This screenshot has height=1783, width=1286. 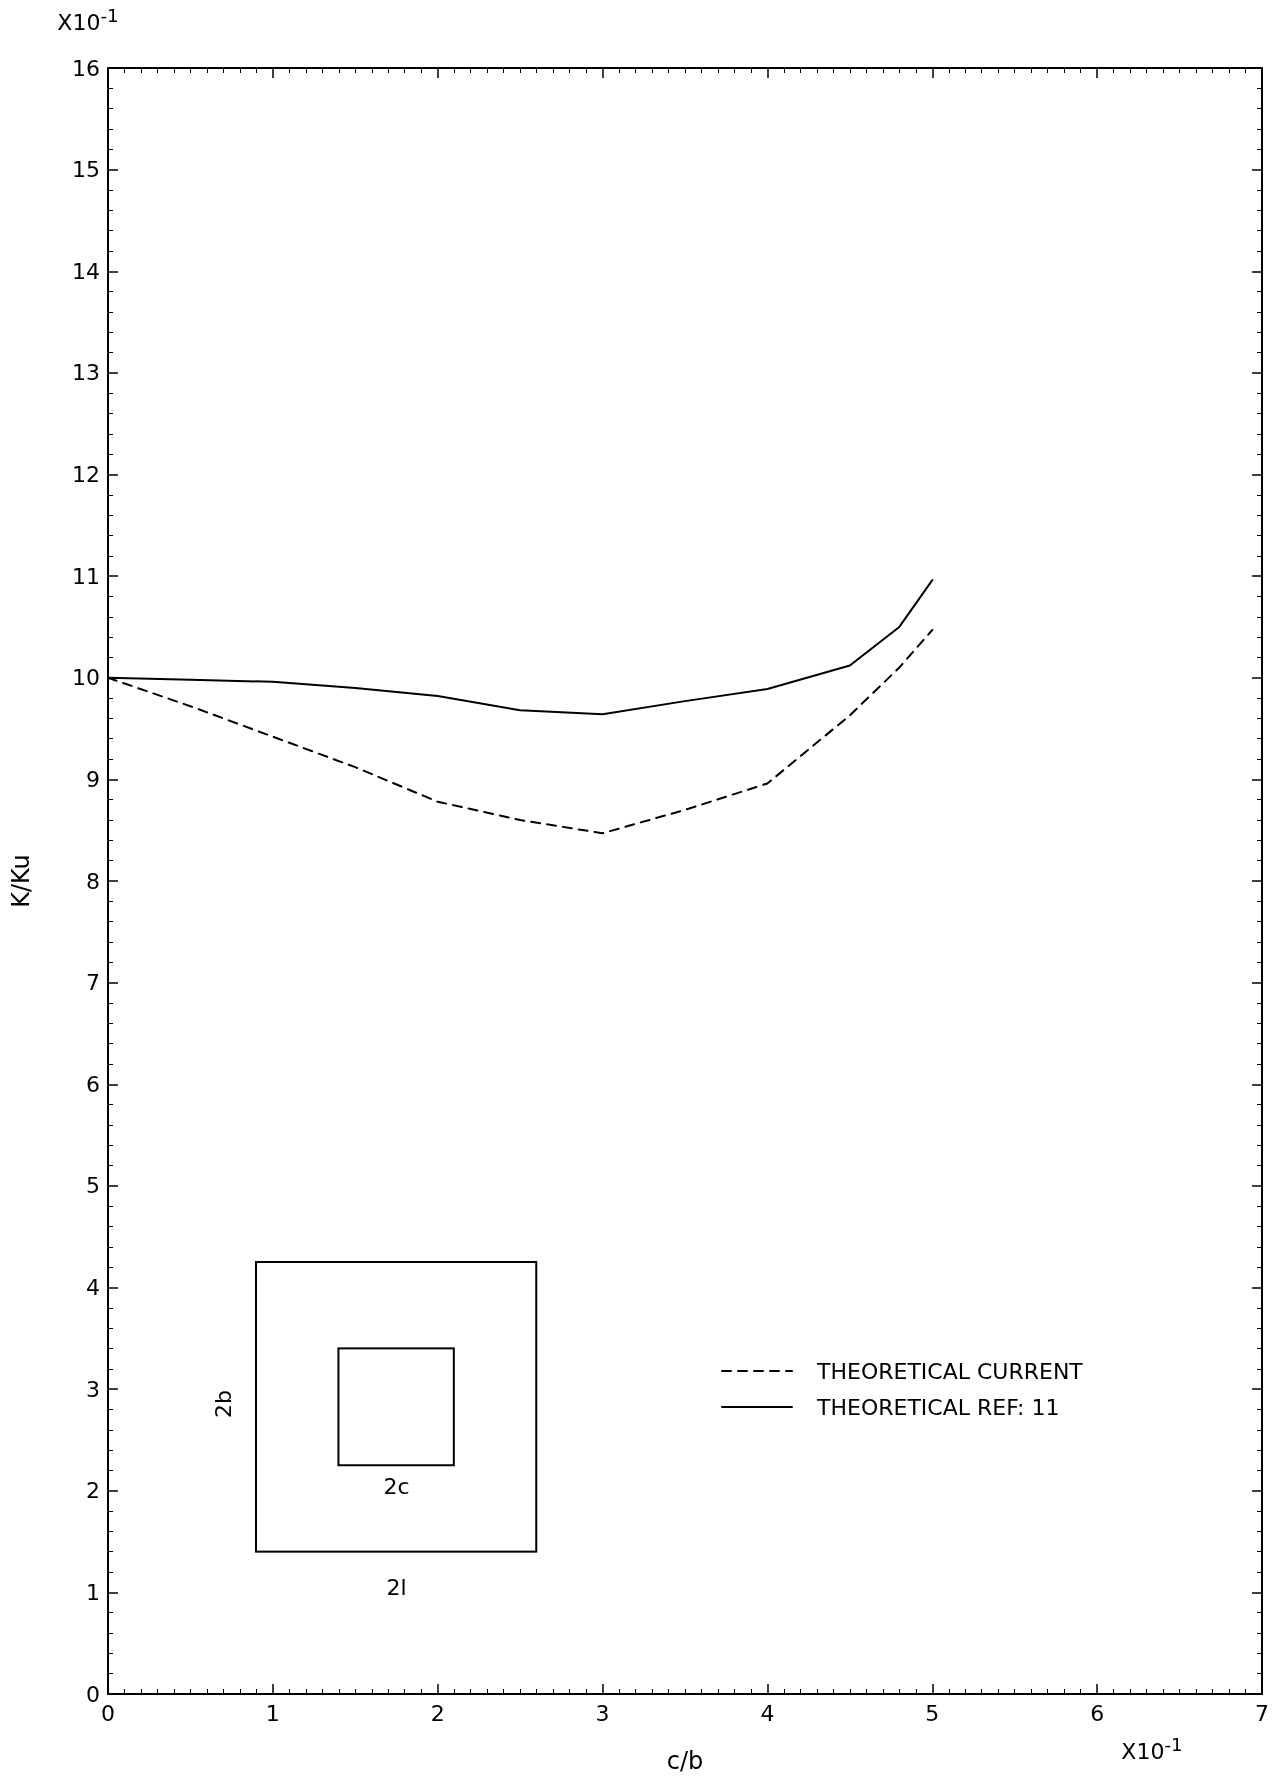 What do you see at coordinates (21, 881) in the screenshot?
I see `y-axis-title: K/Ku` at bounding box center [21, 881].